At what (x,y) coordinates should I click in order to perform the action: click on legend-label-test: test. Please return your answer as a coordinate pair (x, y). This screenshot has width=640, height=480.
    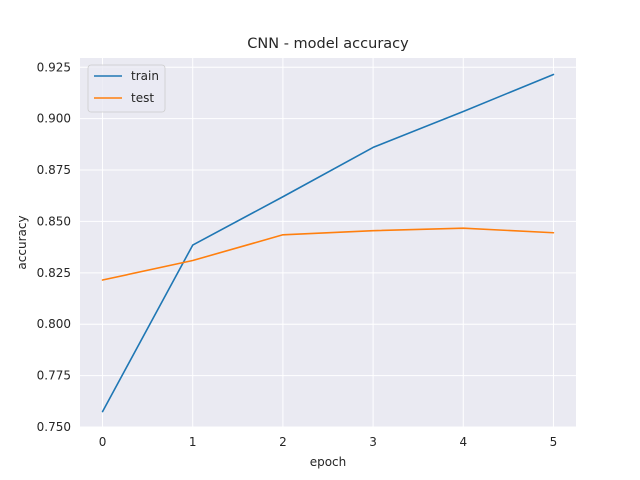
    Looking at the image, I should click on (142, 98).